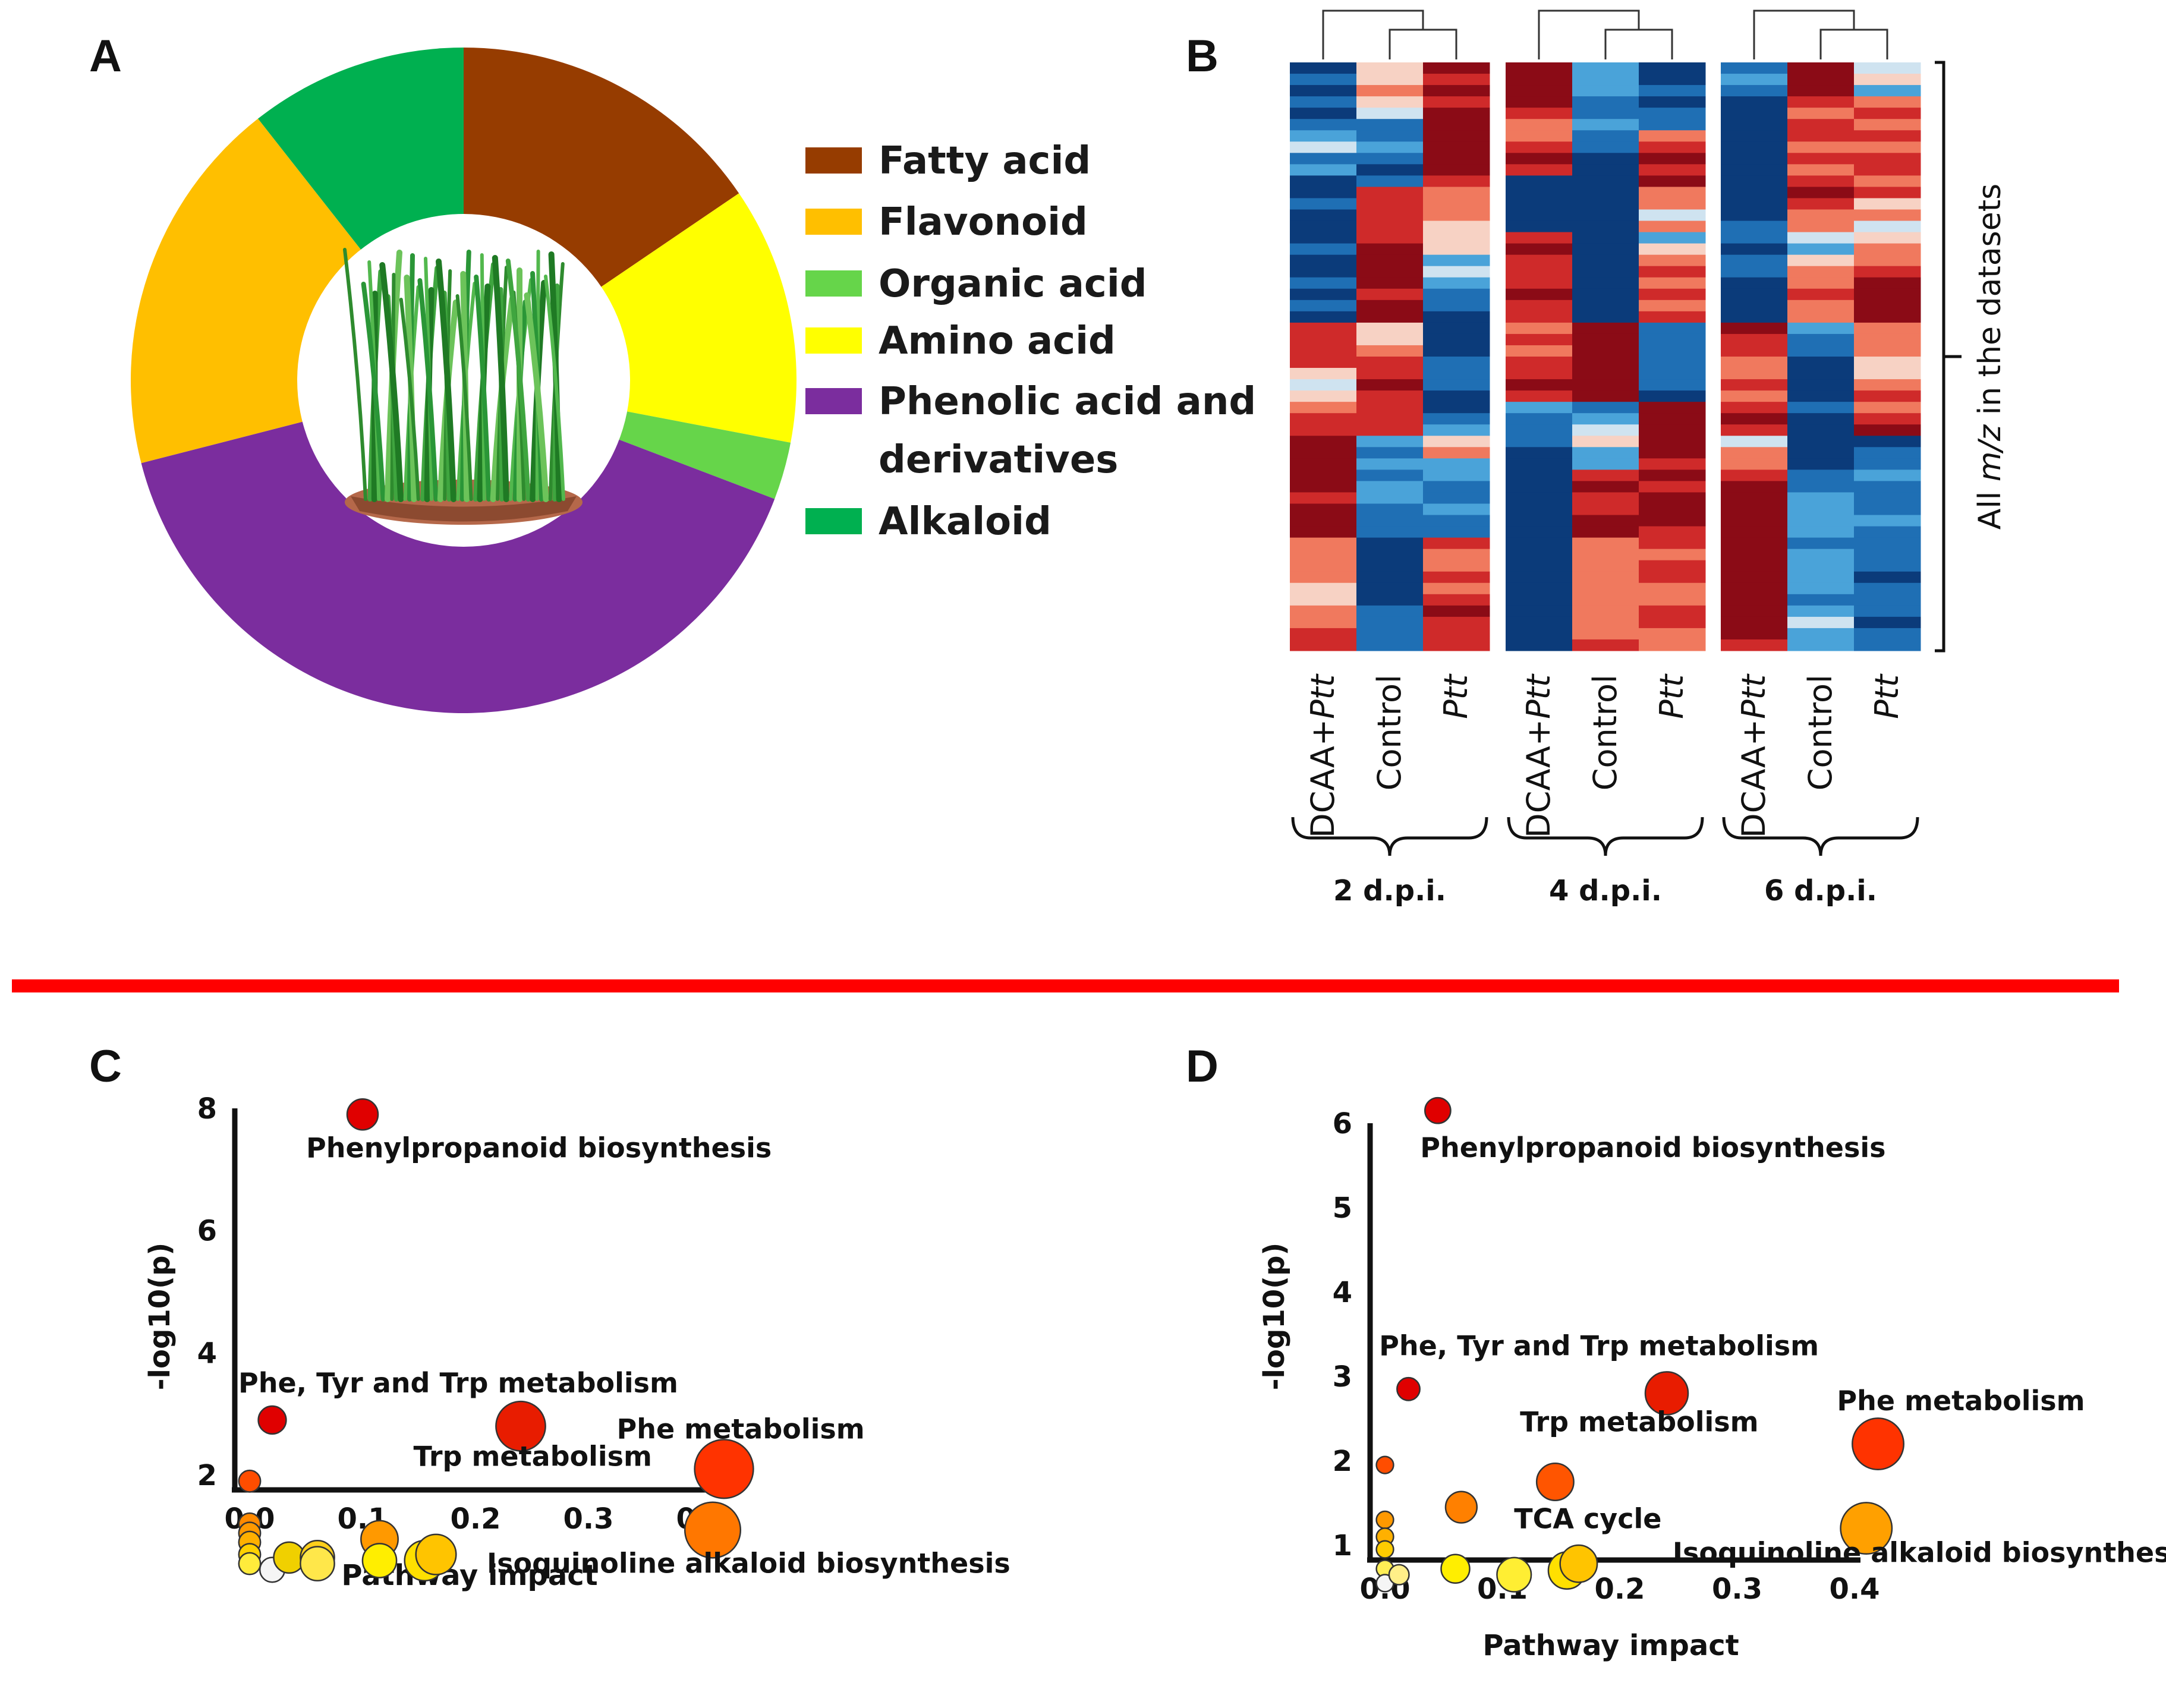 The height and width of the screenshot is (1708, 2166). I want to click on seedling-blade, so click(373, 392).